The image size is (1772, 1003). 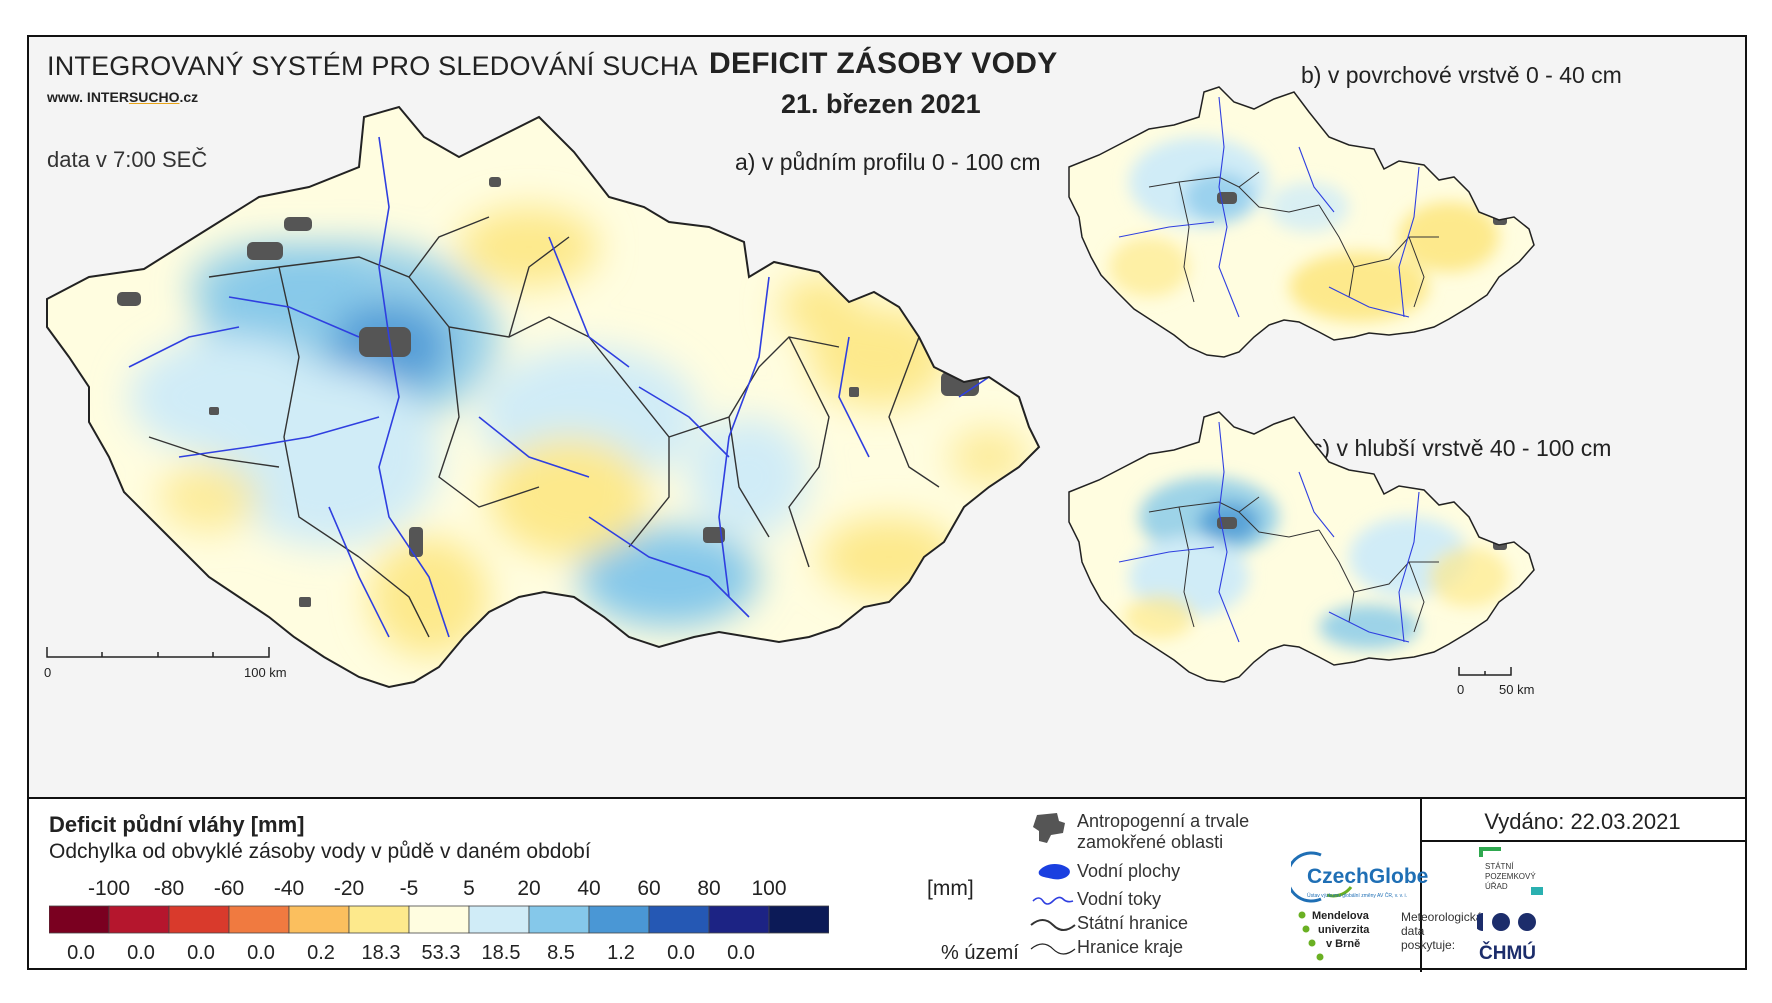 What do you see at coordinates (1119, 899) in the screenshot?
I see `rivers-label: Vodní toky` at bounding box center [1119, 899].